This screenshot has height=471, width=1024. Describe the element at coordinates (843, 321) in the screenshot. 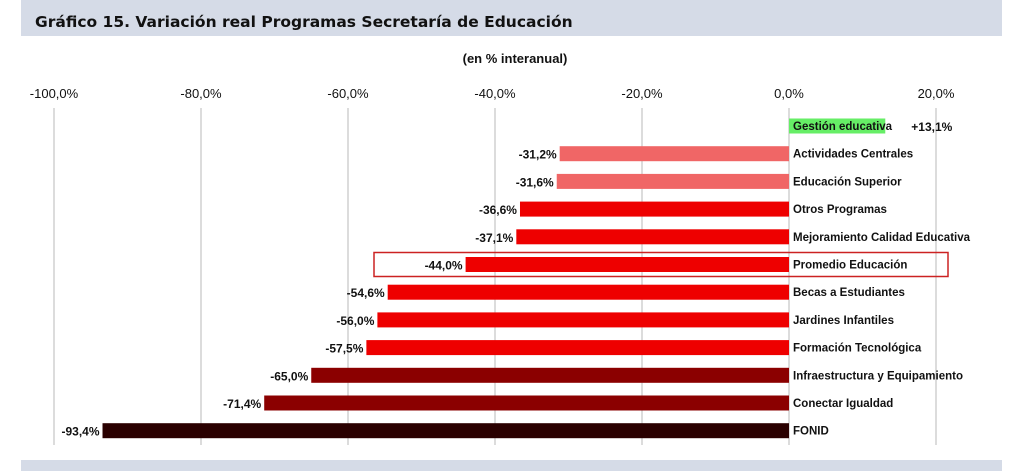

I see `category-label: Jardines Infantiles` at that location.